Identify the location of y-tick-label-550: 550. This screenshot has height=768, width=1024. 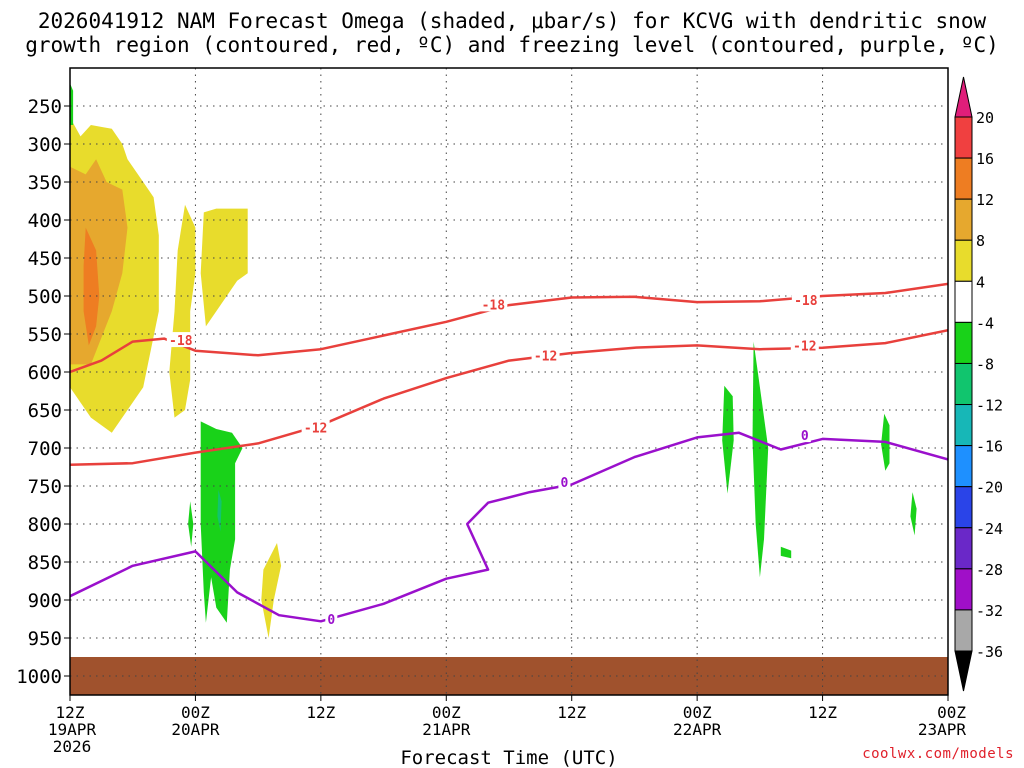
(45, 335).